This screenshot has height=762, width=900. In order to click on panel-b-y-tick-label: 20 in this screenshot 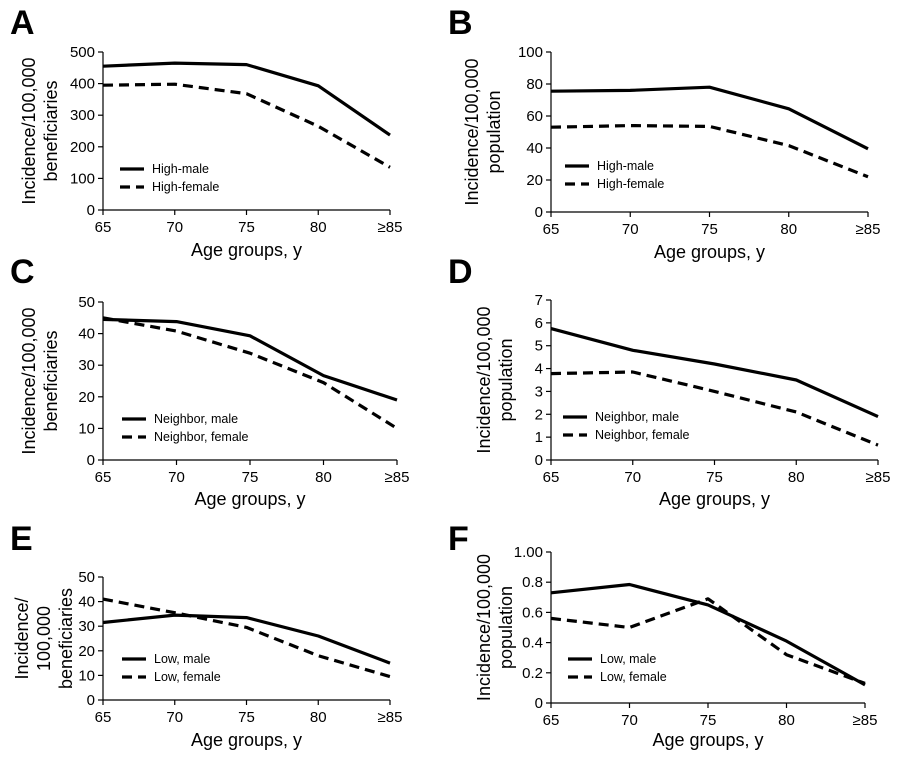, I will do `click(534, 180)`.